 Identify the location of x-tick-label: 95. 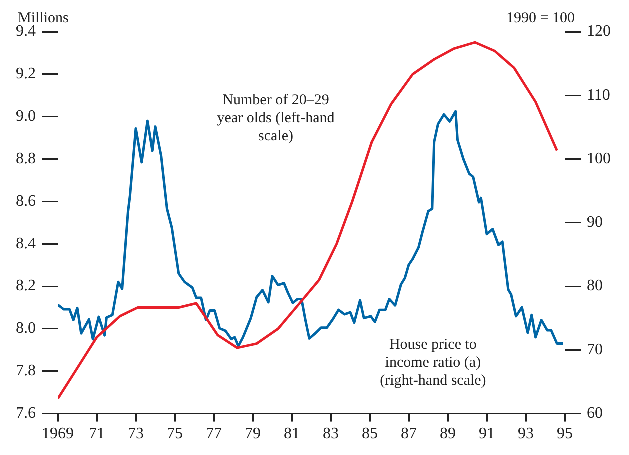
(565, 434).